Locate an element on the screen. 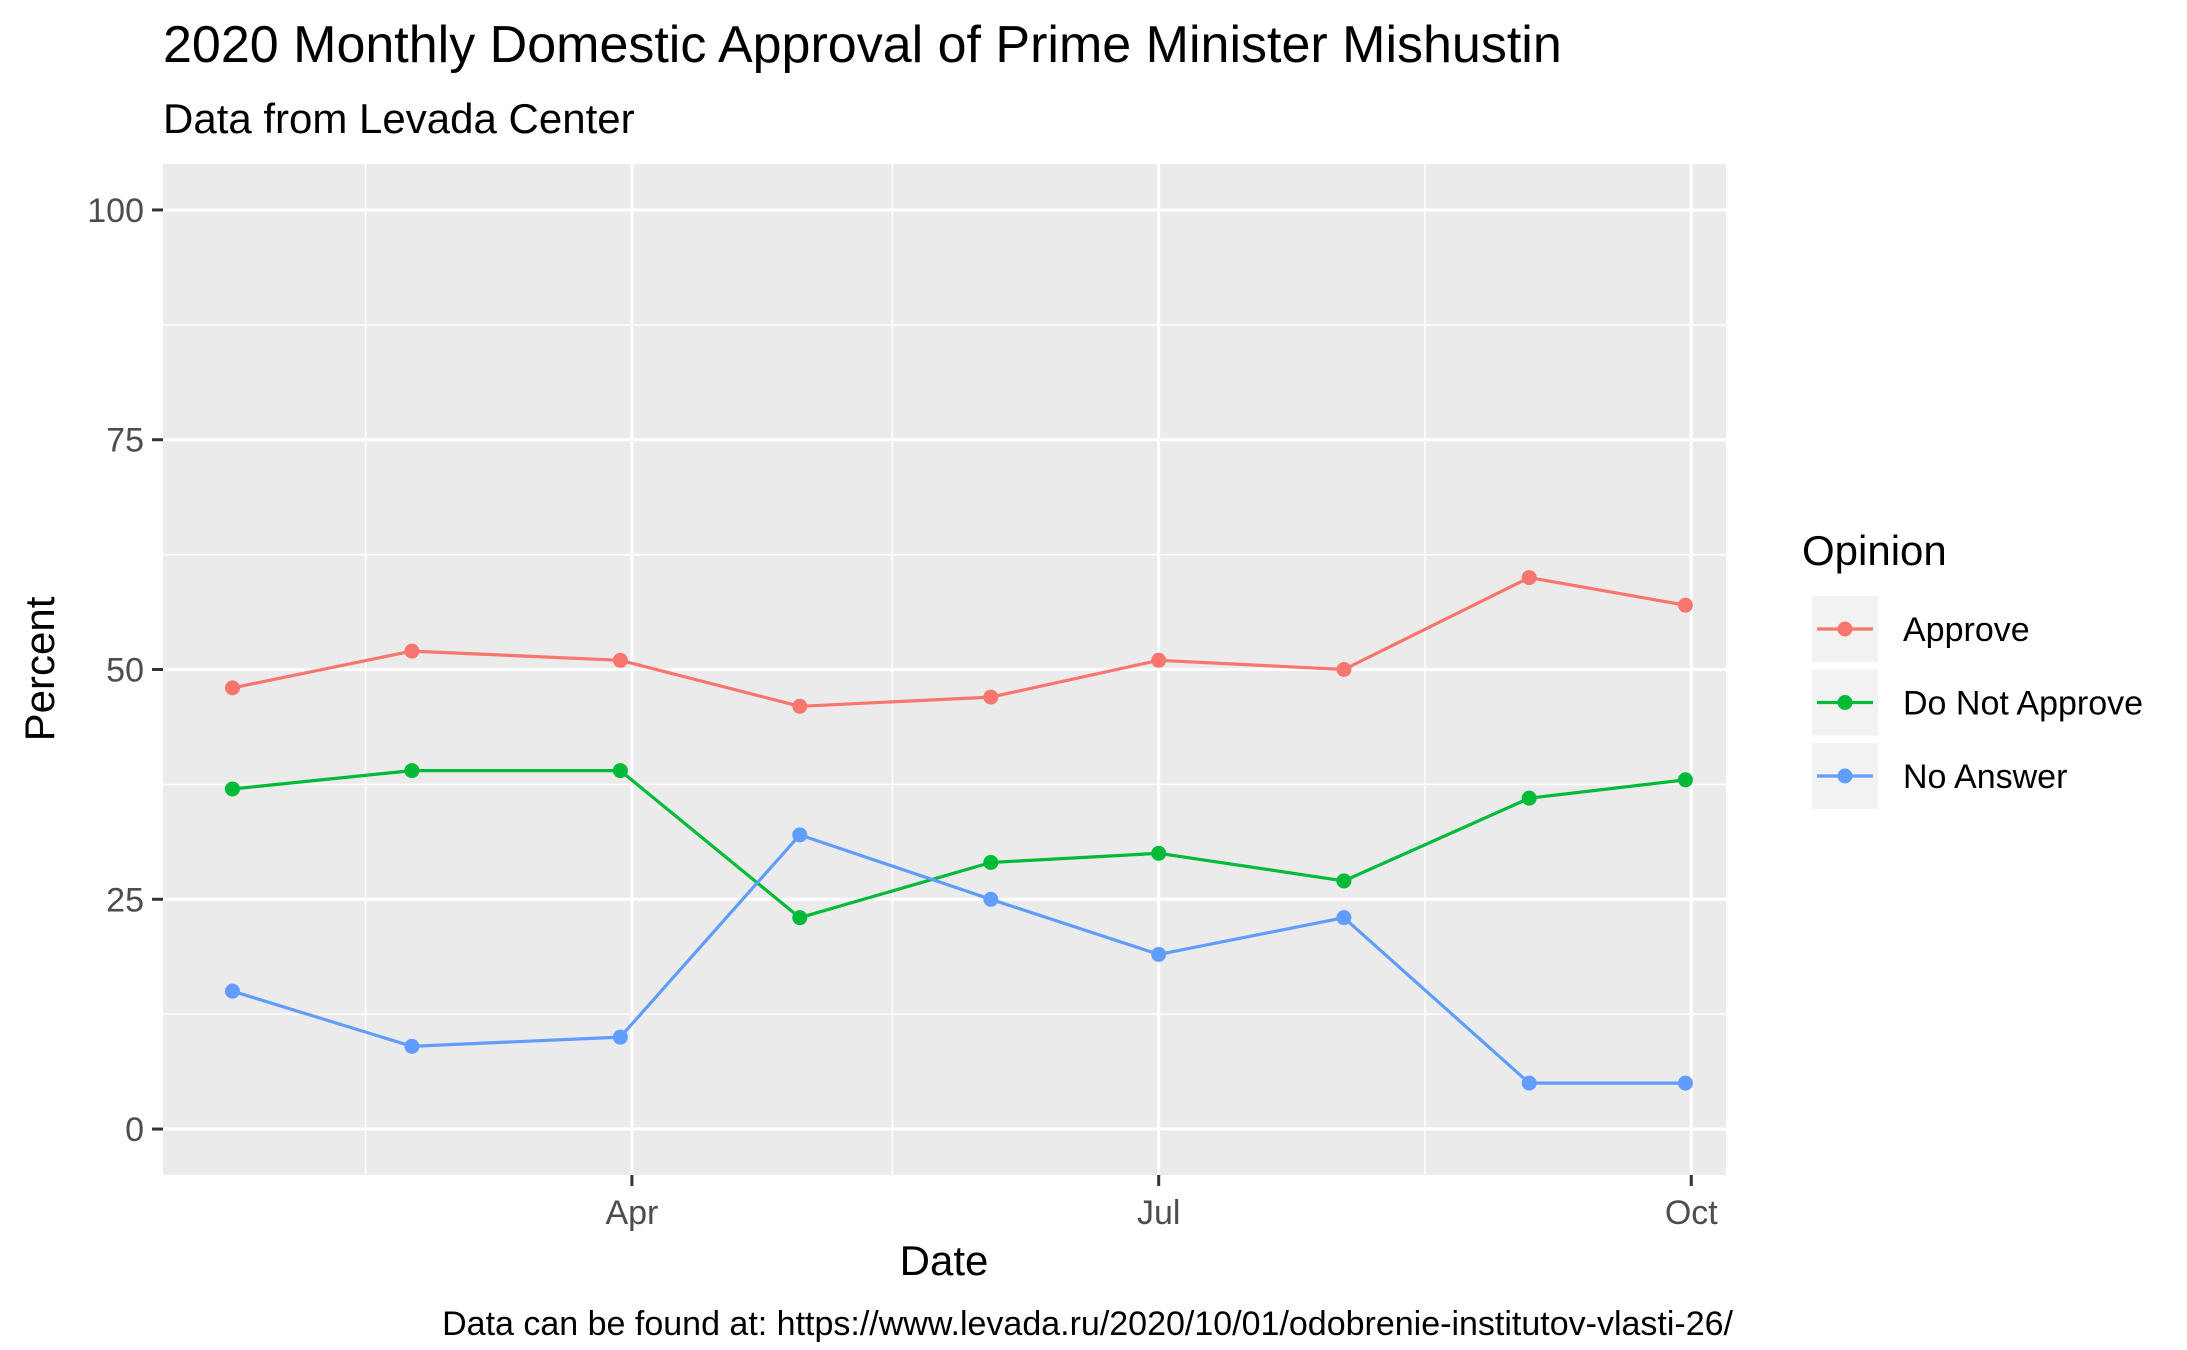 This screenshot has width=2187, height=1350. y-tick-label: 0 is located at coordinates (134, 1130).